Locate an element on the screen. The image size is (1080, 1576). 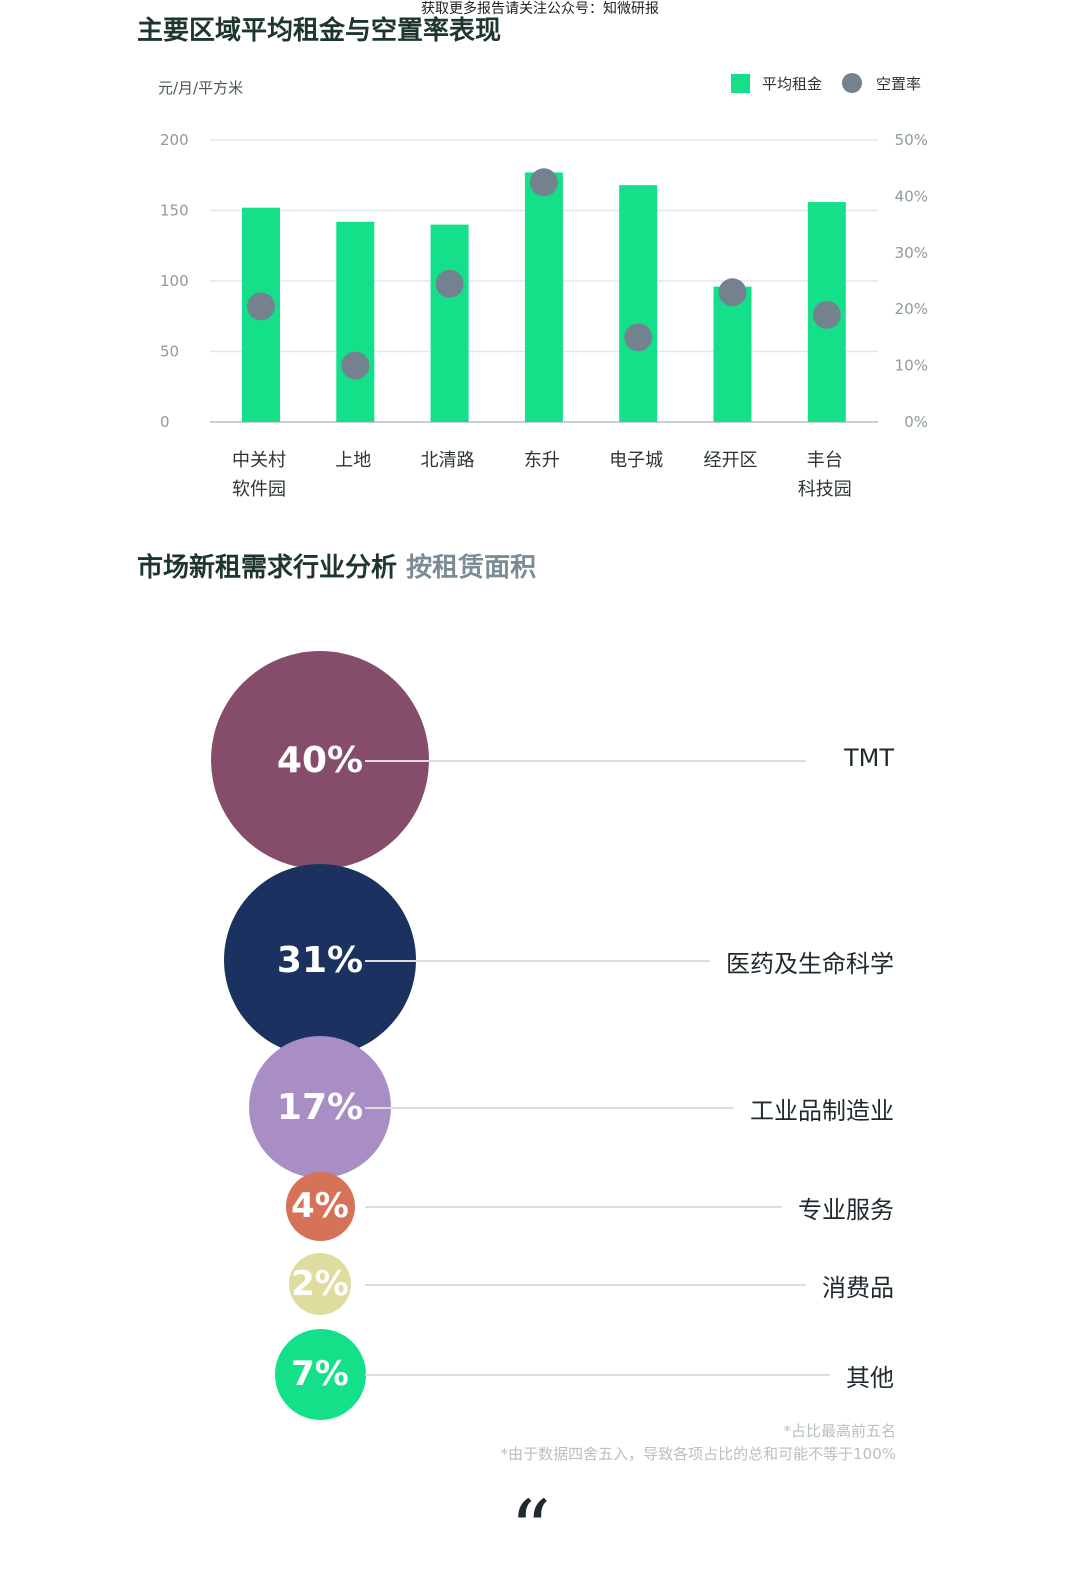
industry-bubble: 4% is located at coordinates (320, 1206).